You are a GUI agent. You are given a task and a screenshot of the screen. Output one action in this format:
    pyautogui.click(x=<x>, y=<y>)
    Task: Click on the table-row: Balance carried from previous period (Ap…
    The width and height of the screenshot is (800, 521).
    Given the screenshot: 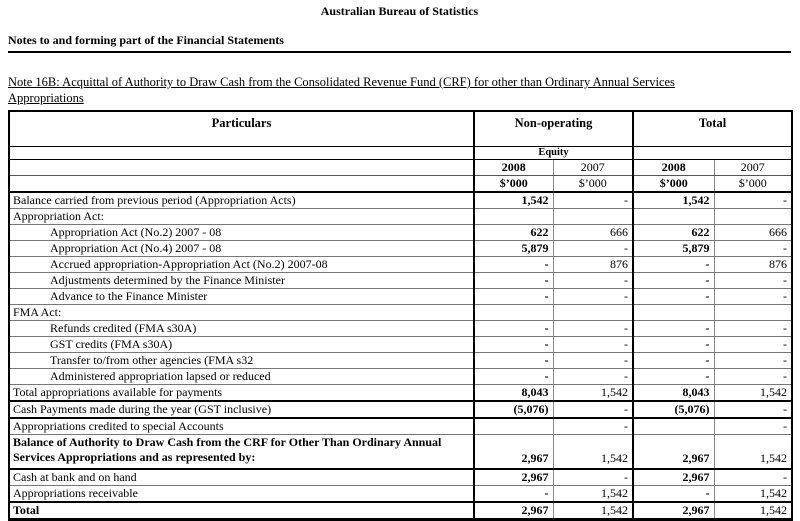 What is the action you would take?
    pyautogui.click(x=401, y=200)
    